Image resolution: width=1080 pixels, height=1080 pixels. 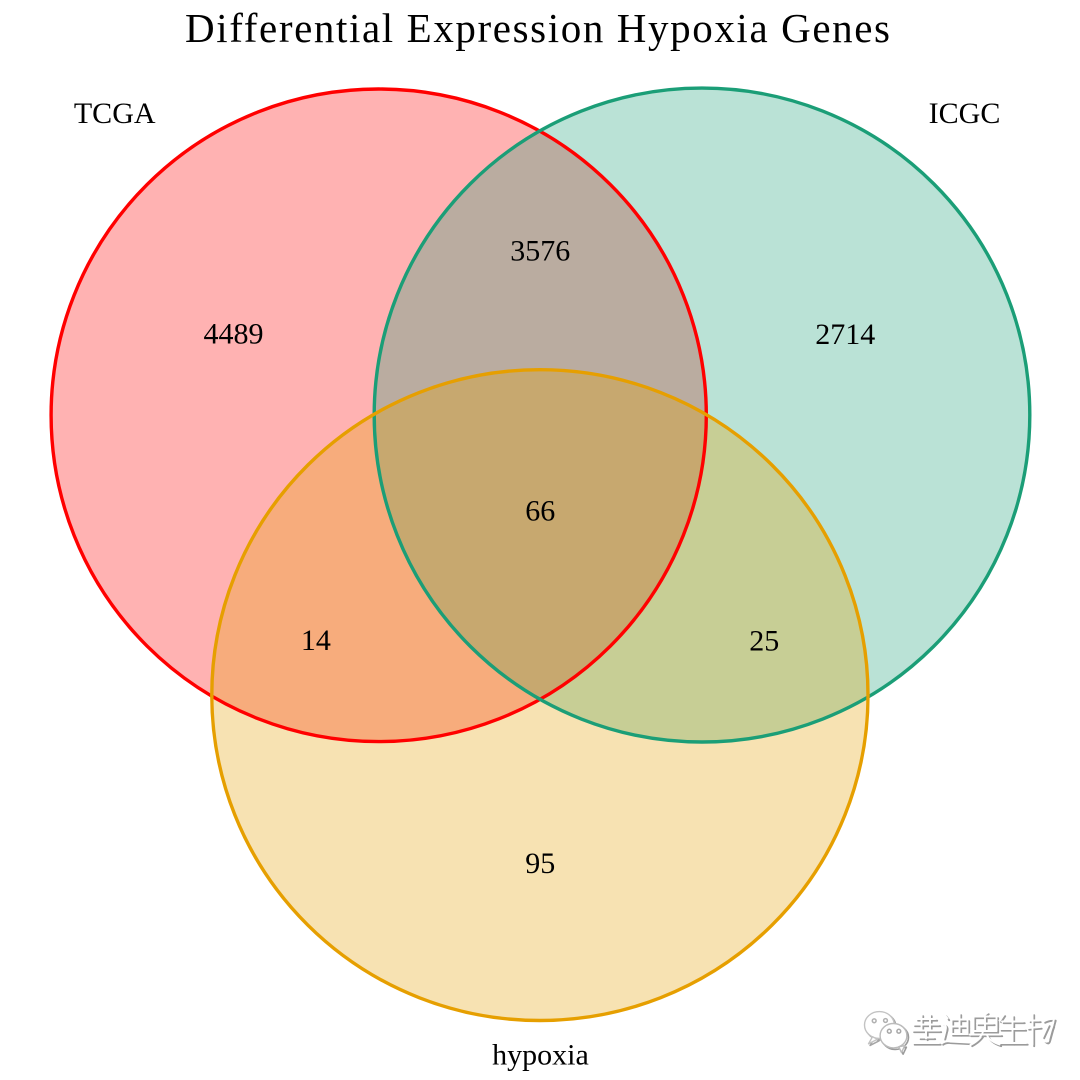 What do you see at coordinates (537, 28) in the screenshot?
I see `svg-text:Differential Expression Hypoxi: Differential Expression Hypoxia Genes` at bounding box center [537, 28].